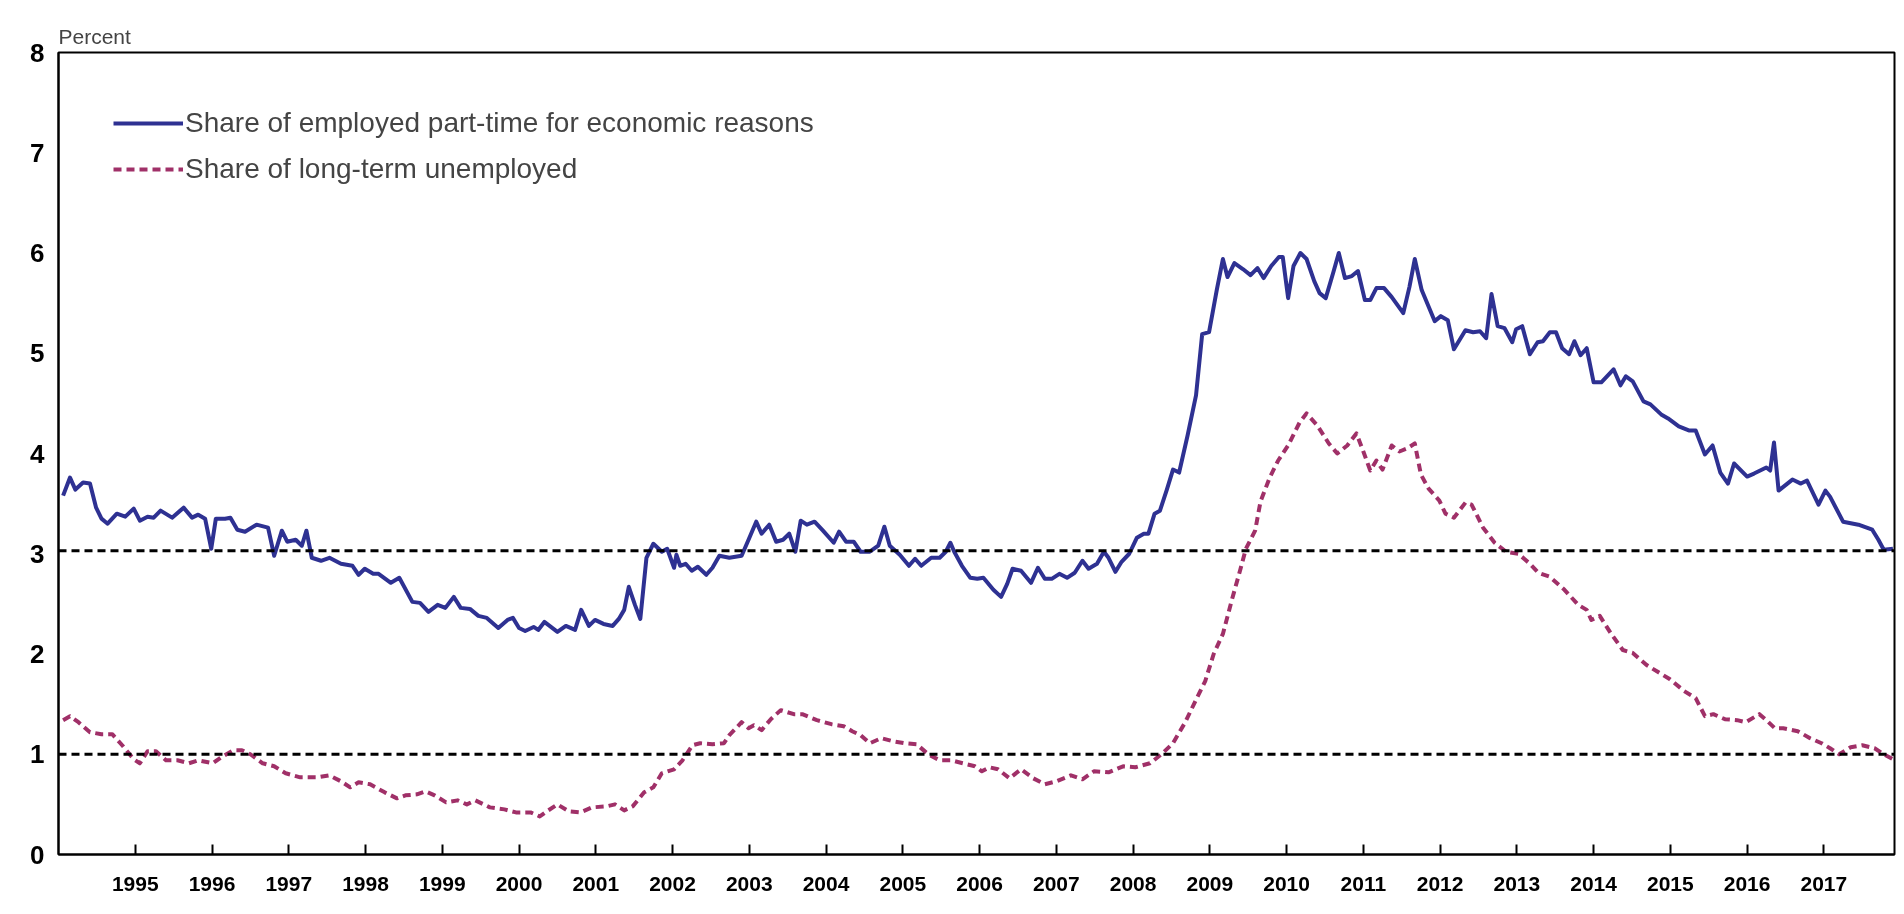  What do you see at coordinates (1671, 883) in the screenshot?
I see `x-tick-label: 2015` at bounding box center [1671, 883].